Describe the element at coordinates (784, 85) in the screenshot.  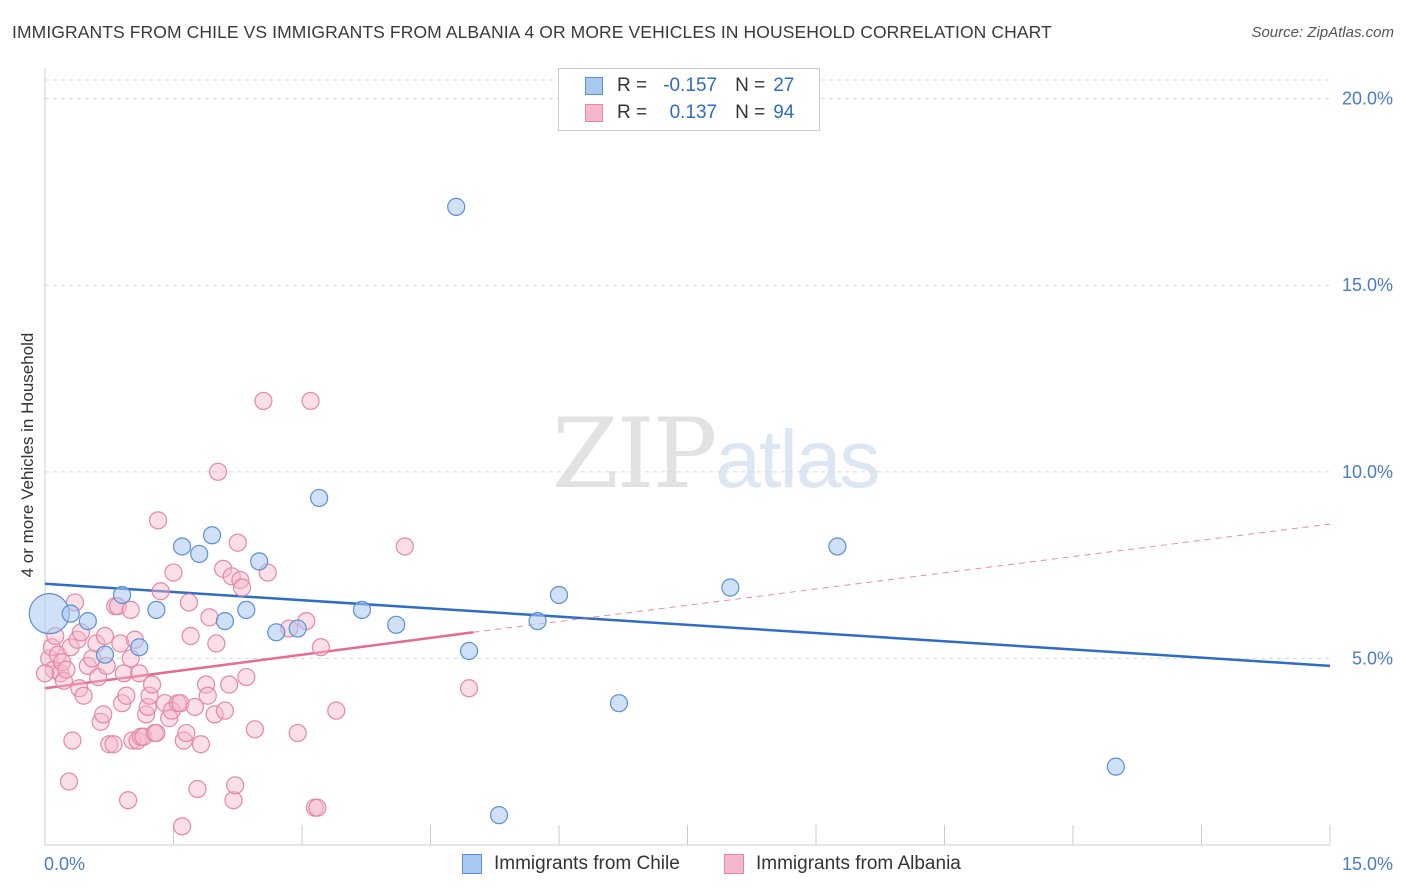
I see `legend-n-value-chile: 27` at that location.